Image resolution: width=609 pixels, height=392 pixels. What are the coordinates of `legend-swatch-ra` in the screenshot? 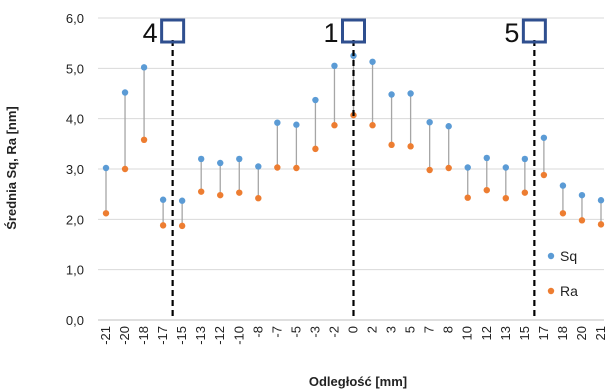 It's located at (551, 291).